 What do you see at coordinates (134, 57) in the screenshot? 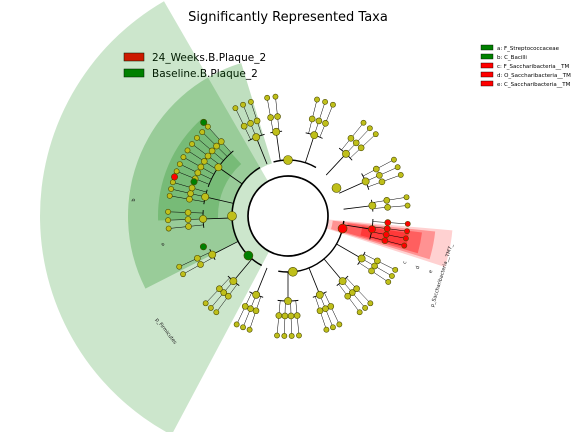
I see `legend-swatch-weeks24` at bounding box center [134, 57].